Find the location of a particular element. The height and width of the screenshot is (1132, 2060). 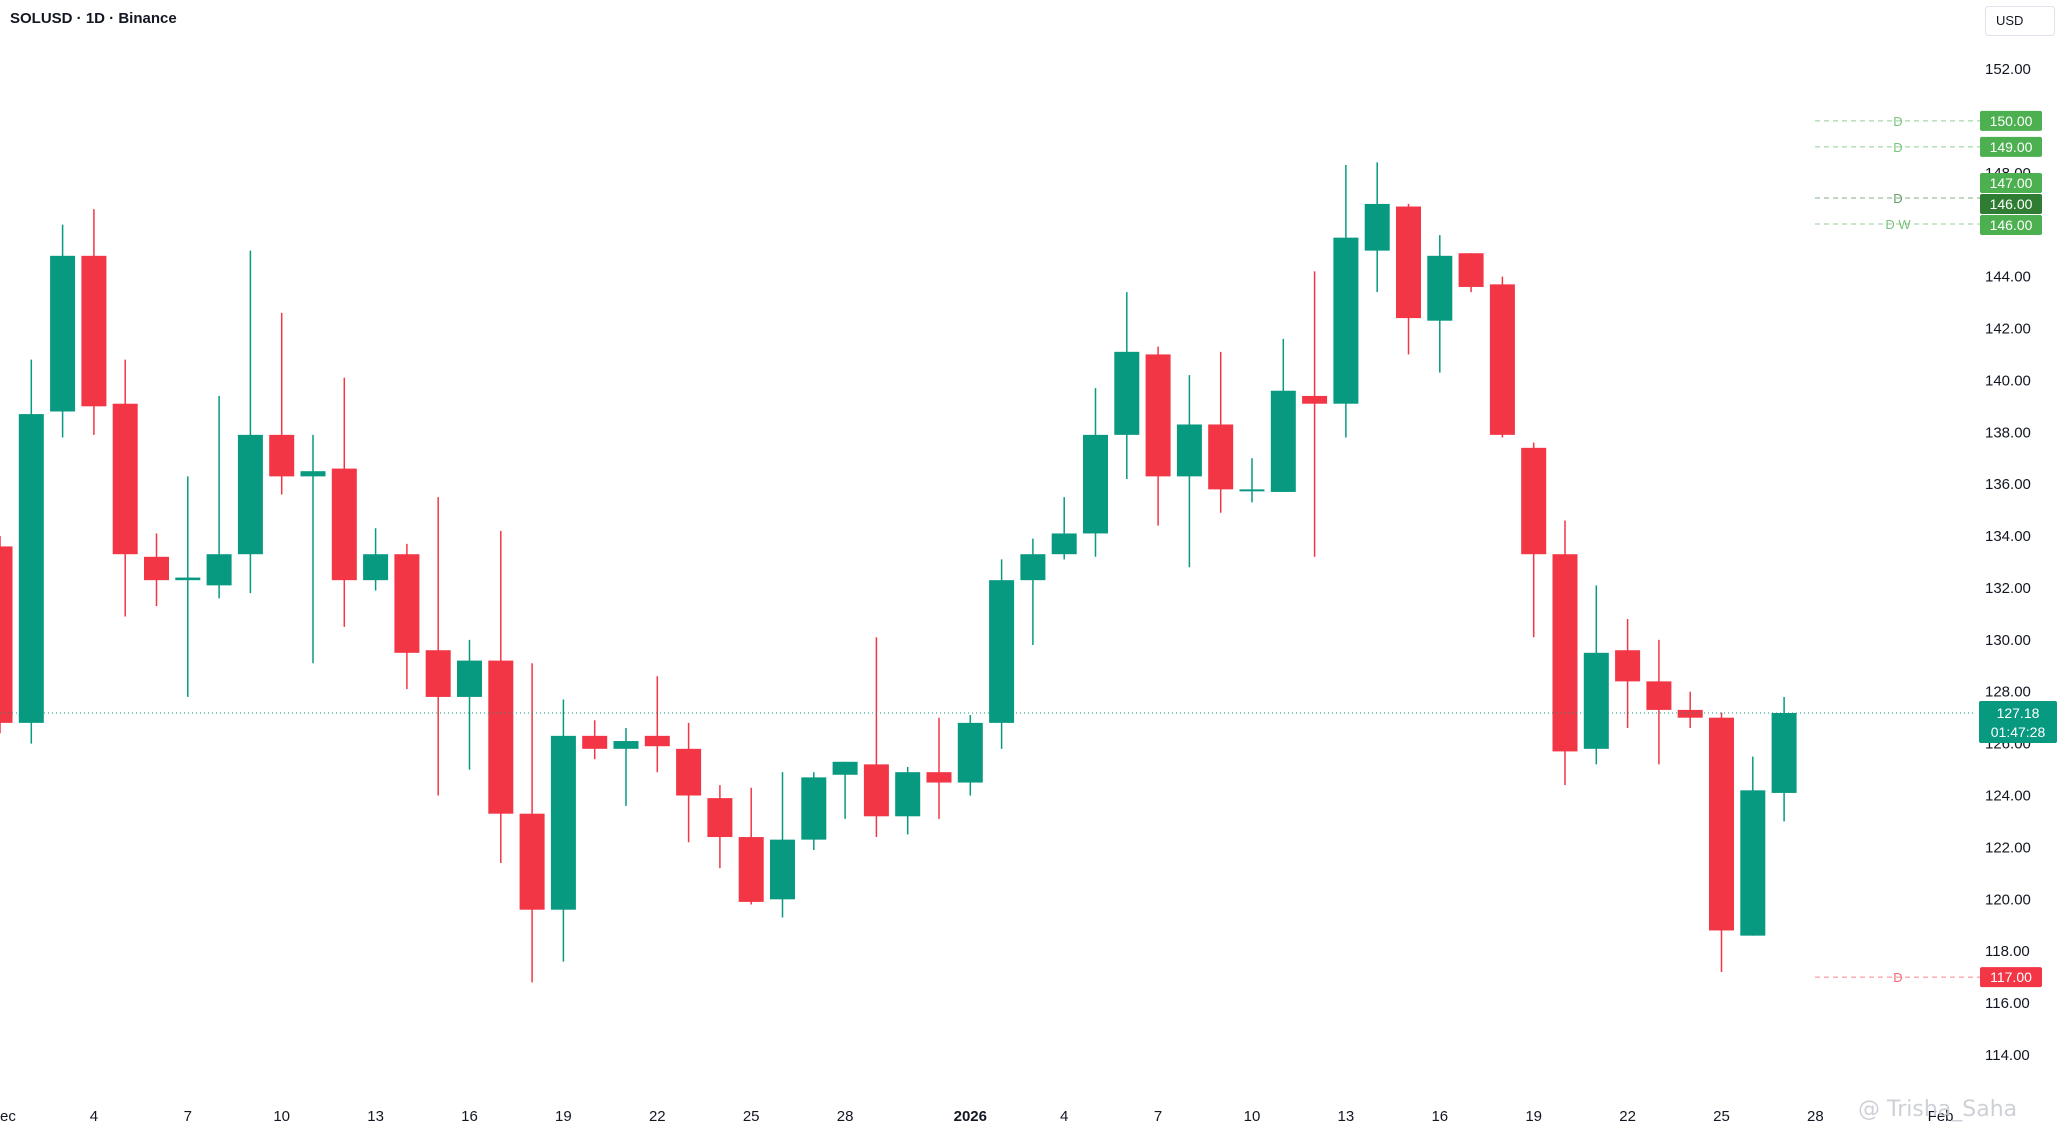

price-tick-label: 128.00 is located at coordinates (2008, 692).